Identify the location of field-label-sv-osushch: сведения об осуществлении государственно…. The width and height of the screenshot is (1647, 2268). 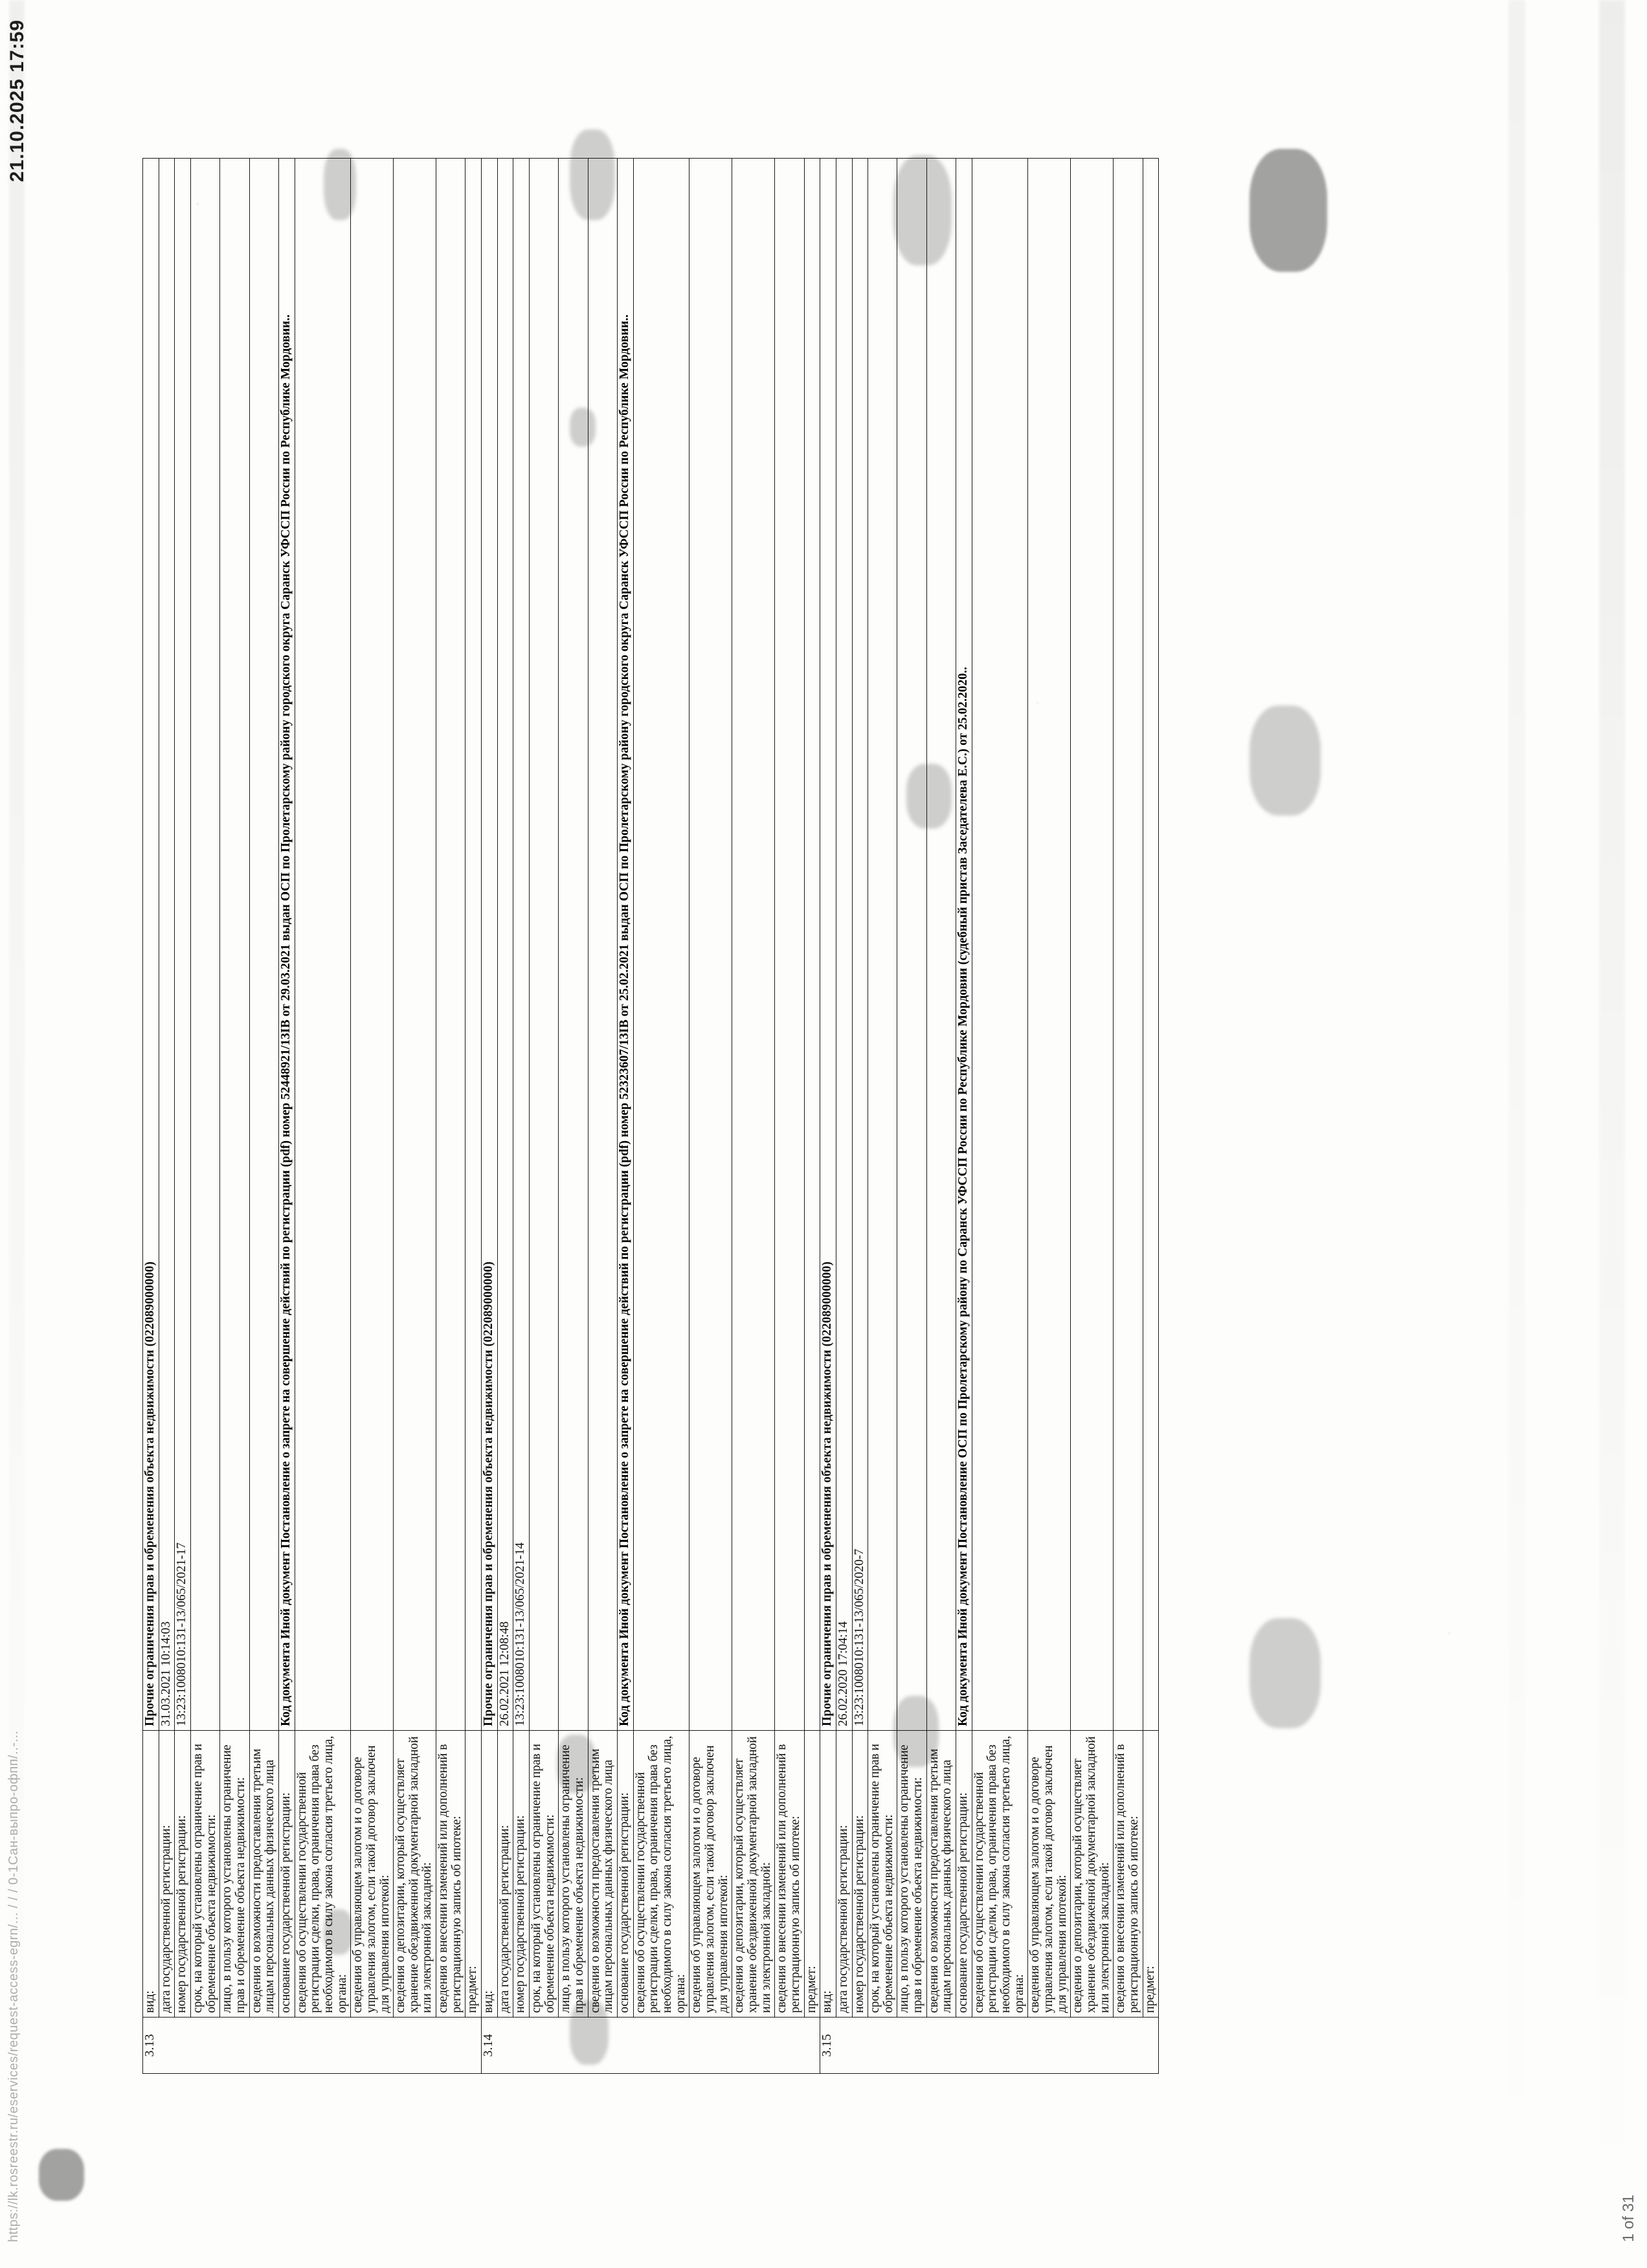
(1000, 1874).